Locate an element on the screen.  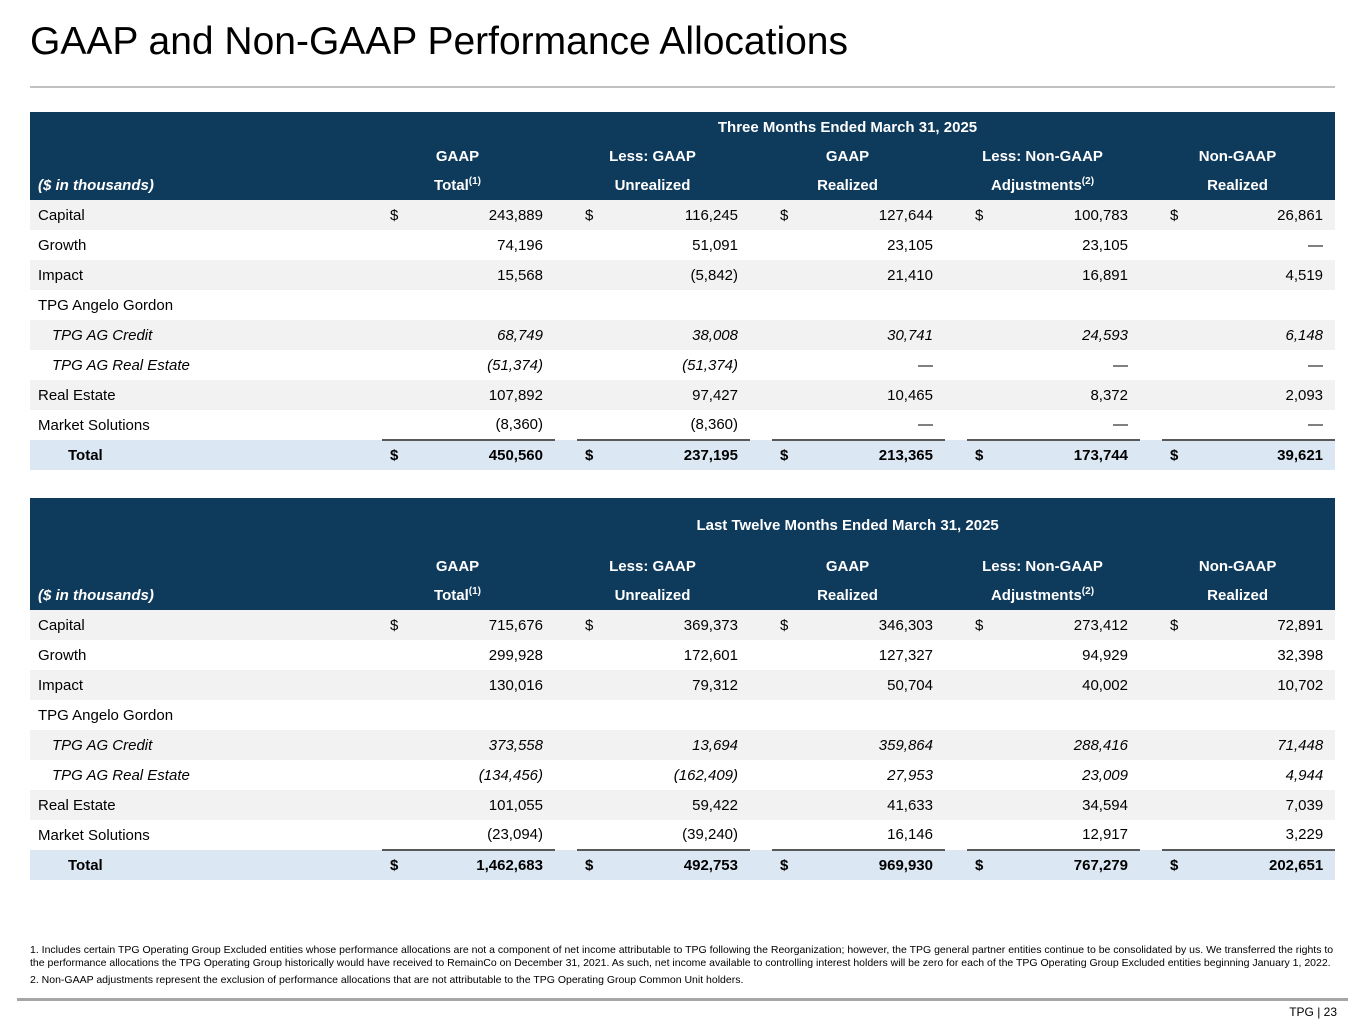
cell-value: 39,621 is located at coordinates (1265, 454).